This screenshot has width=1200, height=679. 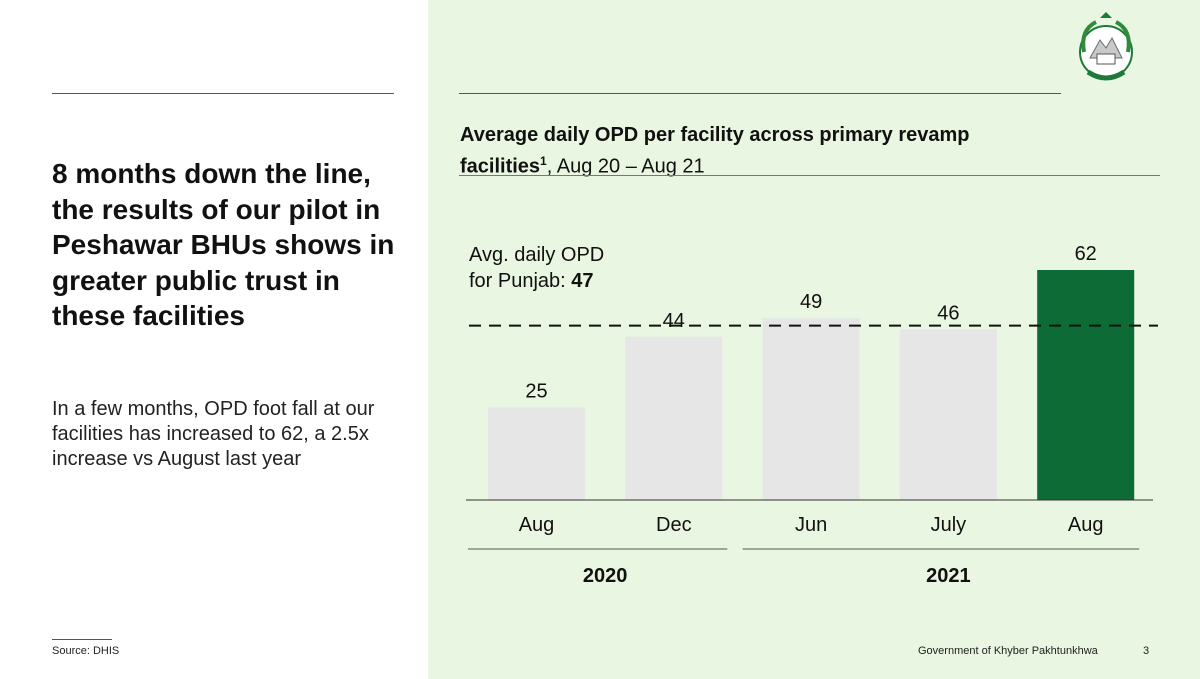 What do you see at coordinates (949, 525) in the screenshot?
I see `category-label-3: July` at bounding box center [949, 525].